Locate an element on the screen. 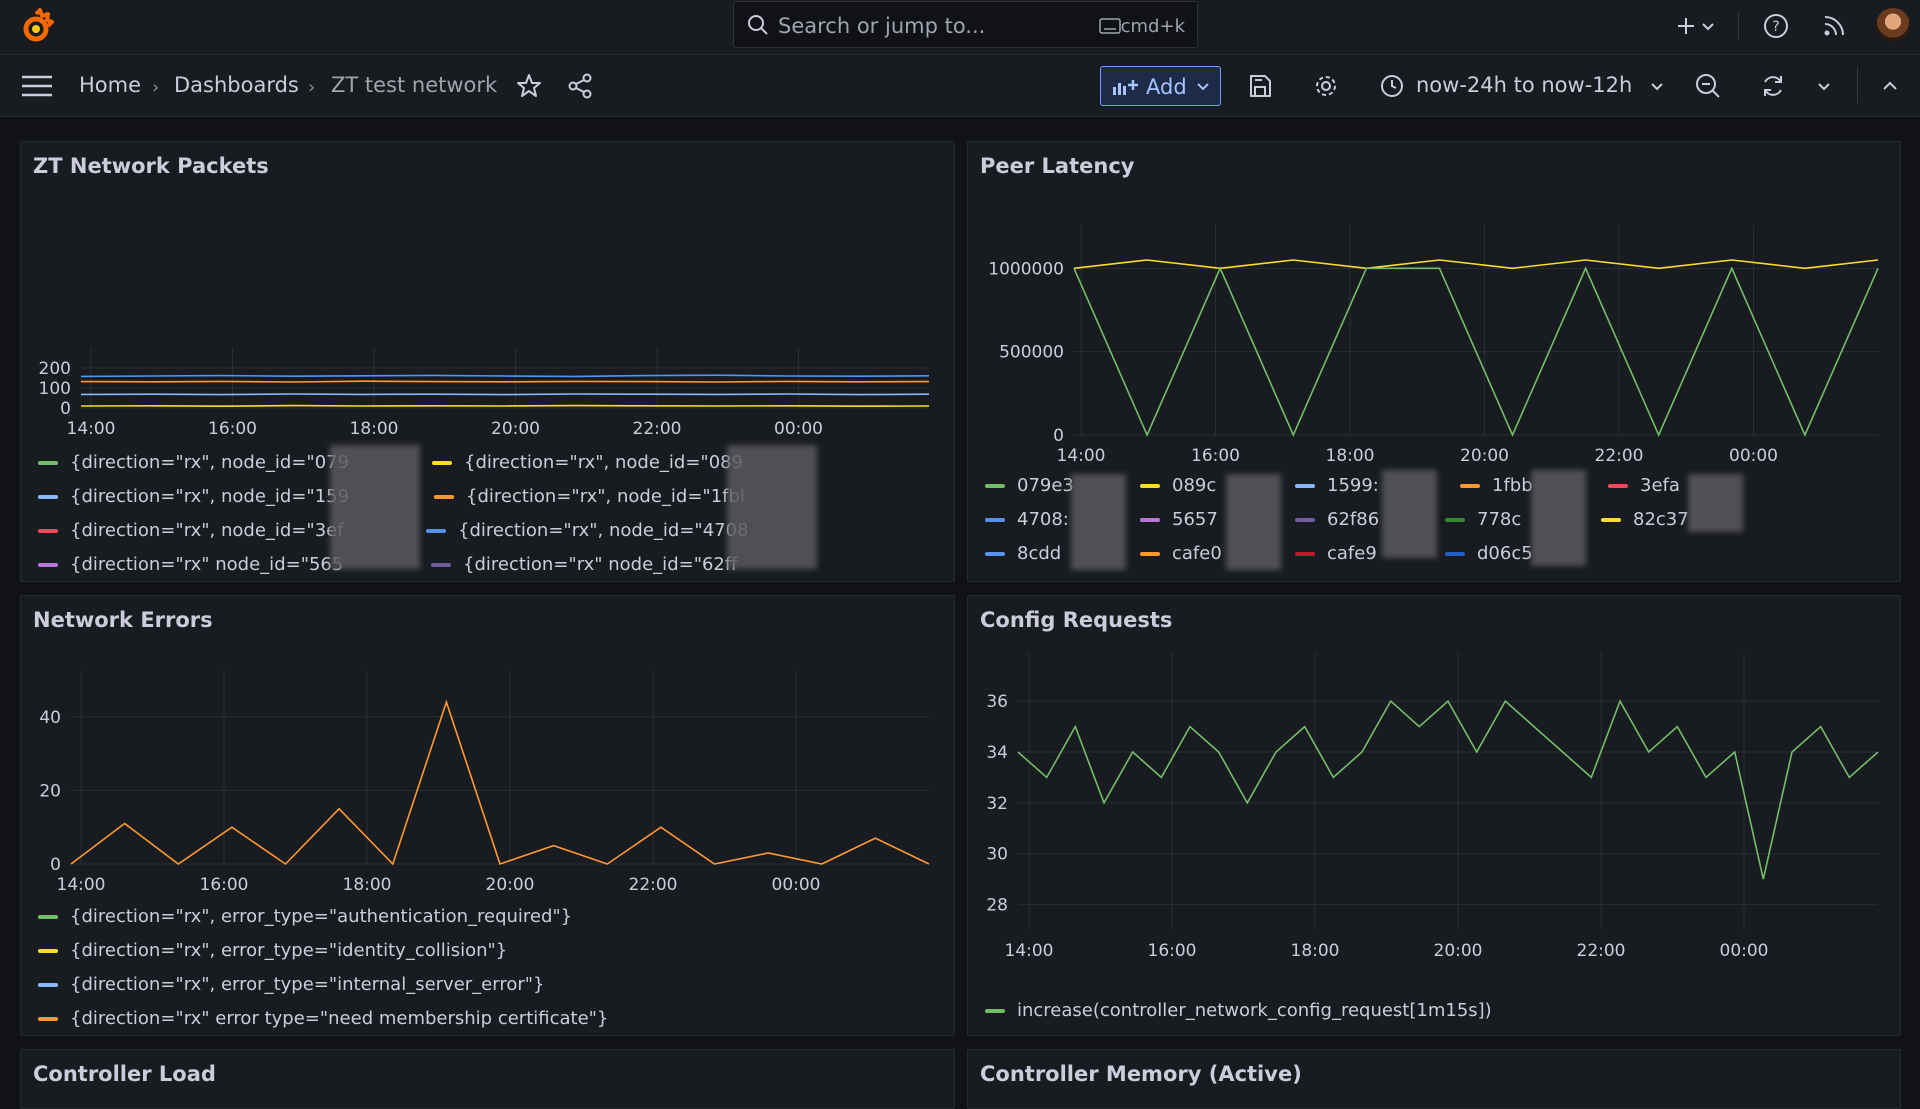  legend-item: {direction="rx", node_id="4708 is located at coordinates (587, 530).